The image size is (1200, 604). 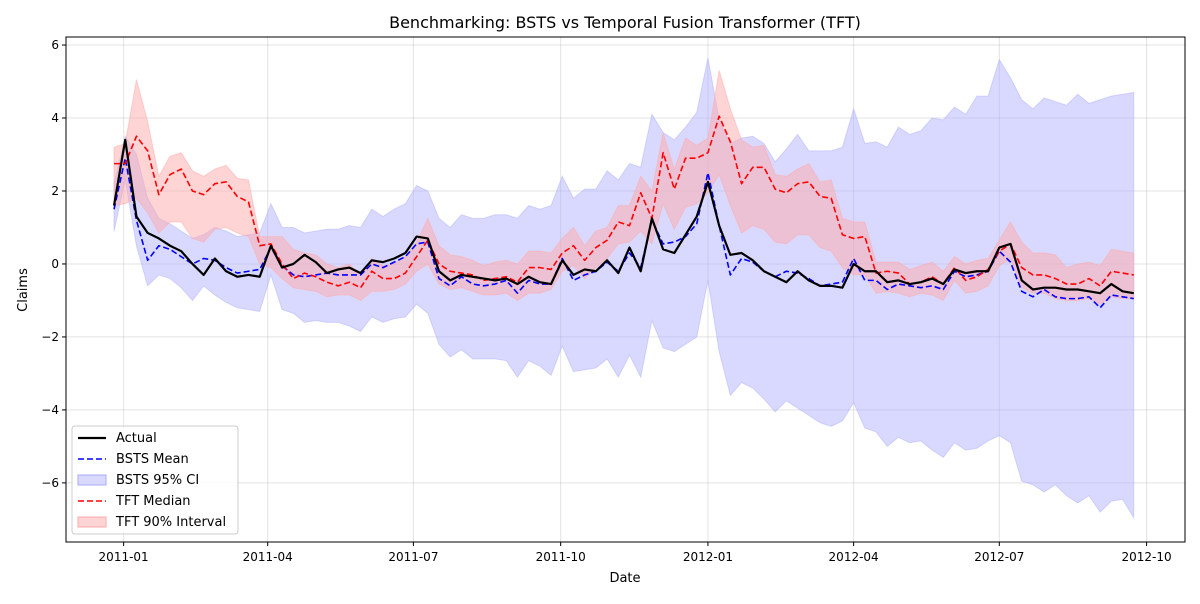 I want to click on x-tick-label: 2011-04, so click(x=268, y=557).